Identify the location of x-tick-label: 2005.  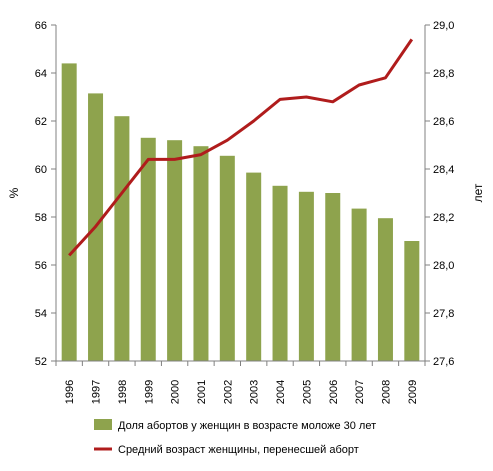
(307, 392).